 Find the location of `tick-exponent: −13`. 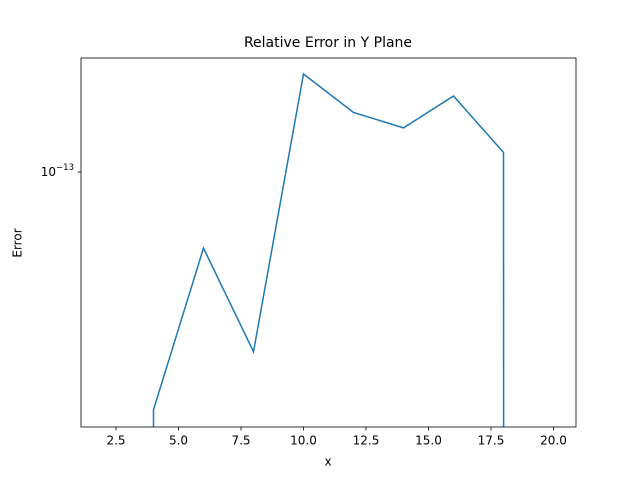

tick-exponent: −13 is located at coordinates (65, 168).